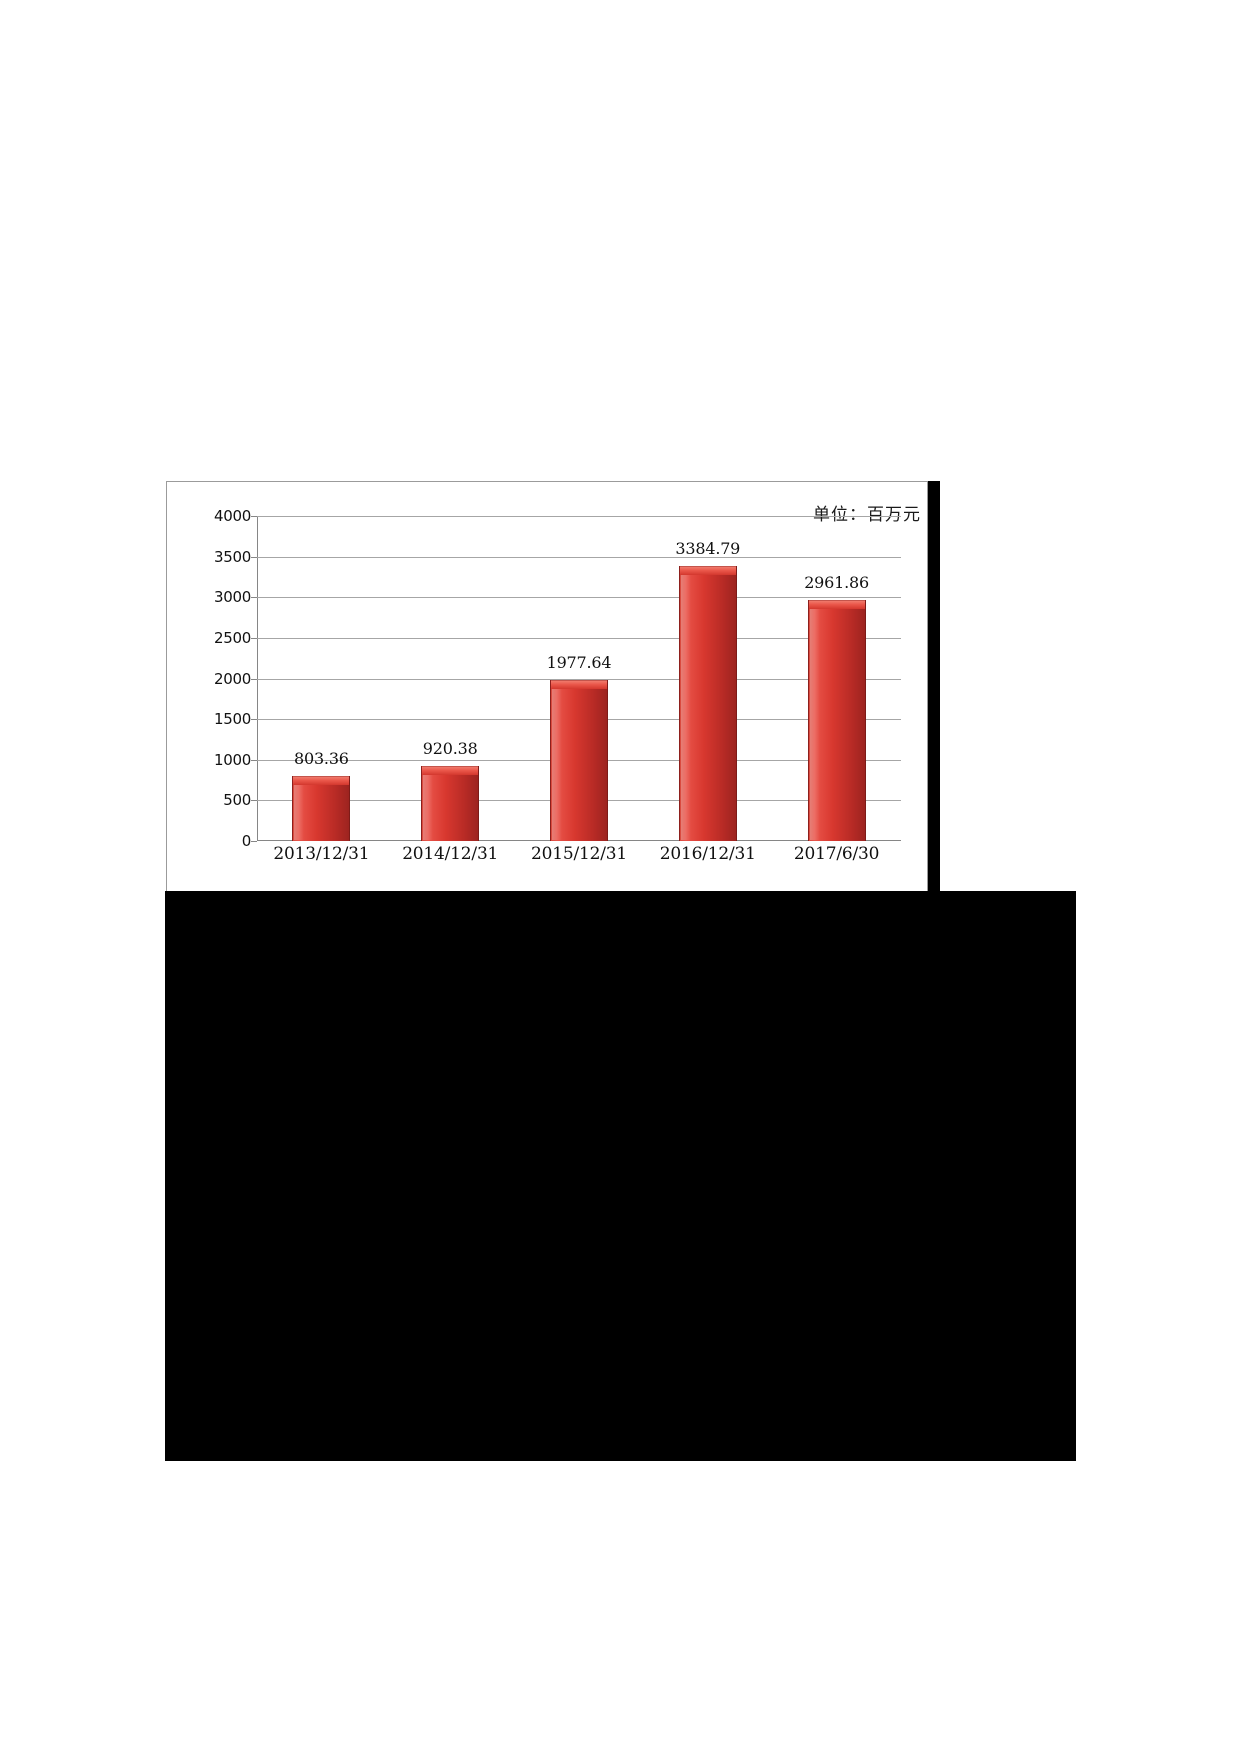 This screenshot has width=1240, height=1754. What do you see at coordinates (579, 854) in the screenshot?
I see `x-axis-tick-label: 2015/12/31` at bounding box center [579, 854].